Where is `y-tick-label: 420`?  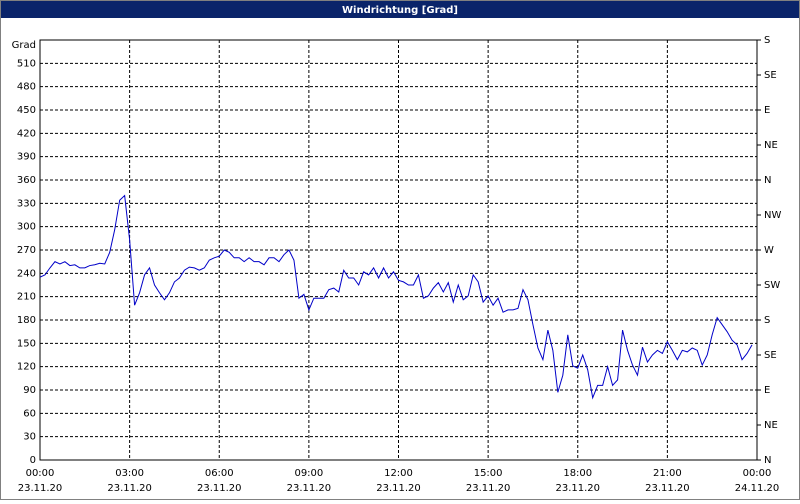
y-tick-label: 420 is located at coordinates (26, 133).